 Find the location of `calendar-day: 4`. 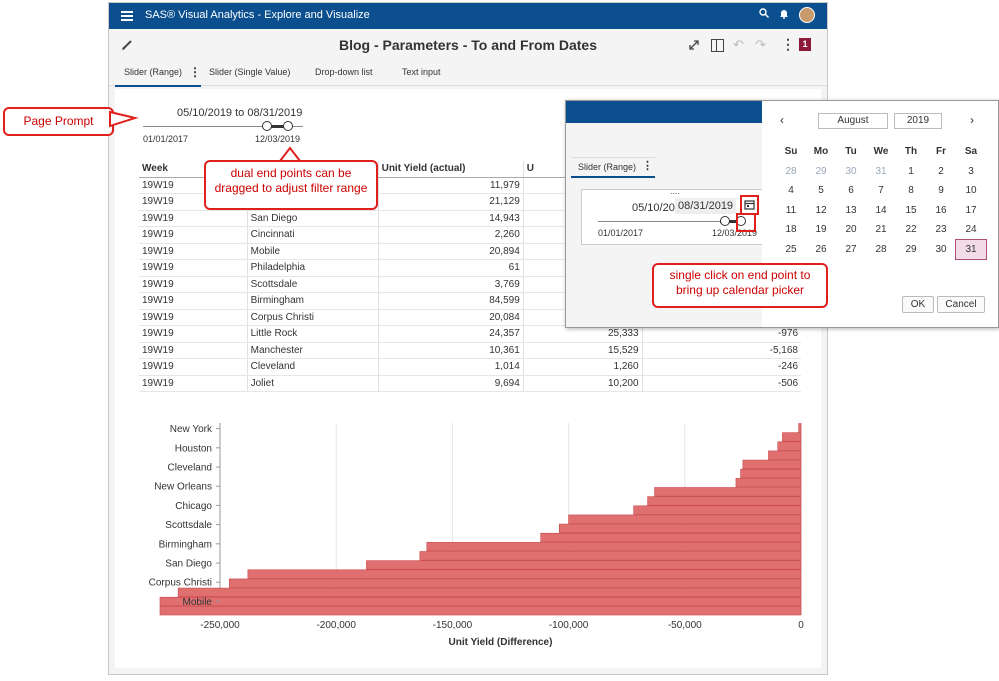

calendar-day: 4 is located at coordinates (791, 191).